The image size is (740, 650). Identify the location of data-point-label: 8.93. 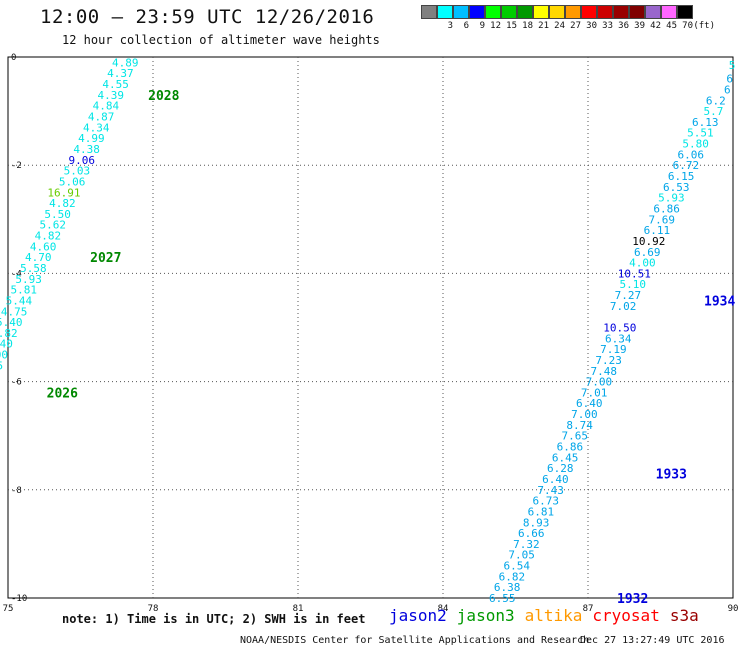
(536, 522).